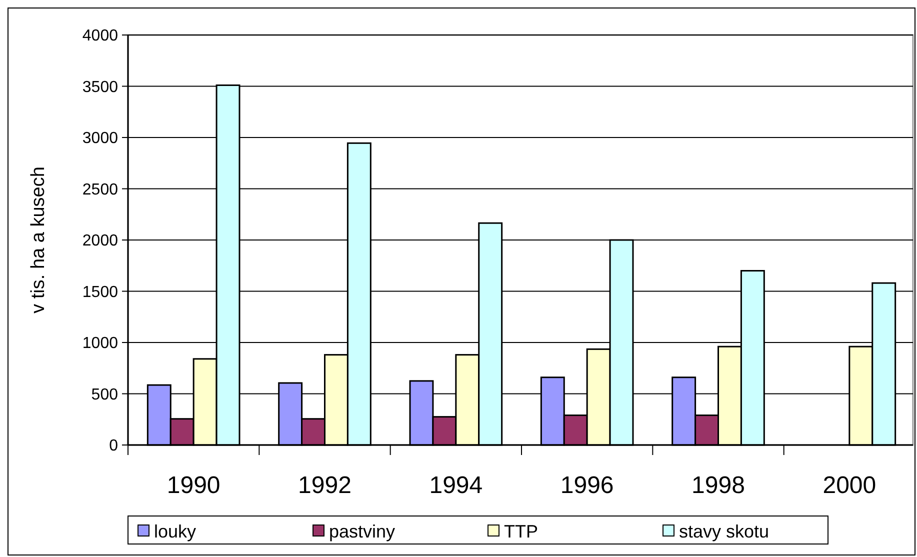 The height and width of the screenshot is (557, 917). Describe the element at coordinates (456, 485) in the screenshot. I see `x-tick-label: 1994` at that location.